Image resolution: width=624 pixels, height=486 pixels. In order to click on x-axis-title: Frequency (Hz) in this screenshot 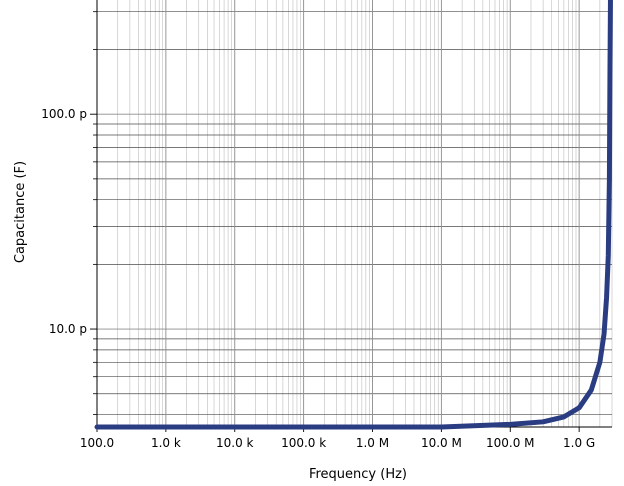, I will do `click(358, 474)`.